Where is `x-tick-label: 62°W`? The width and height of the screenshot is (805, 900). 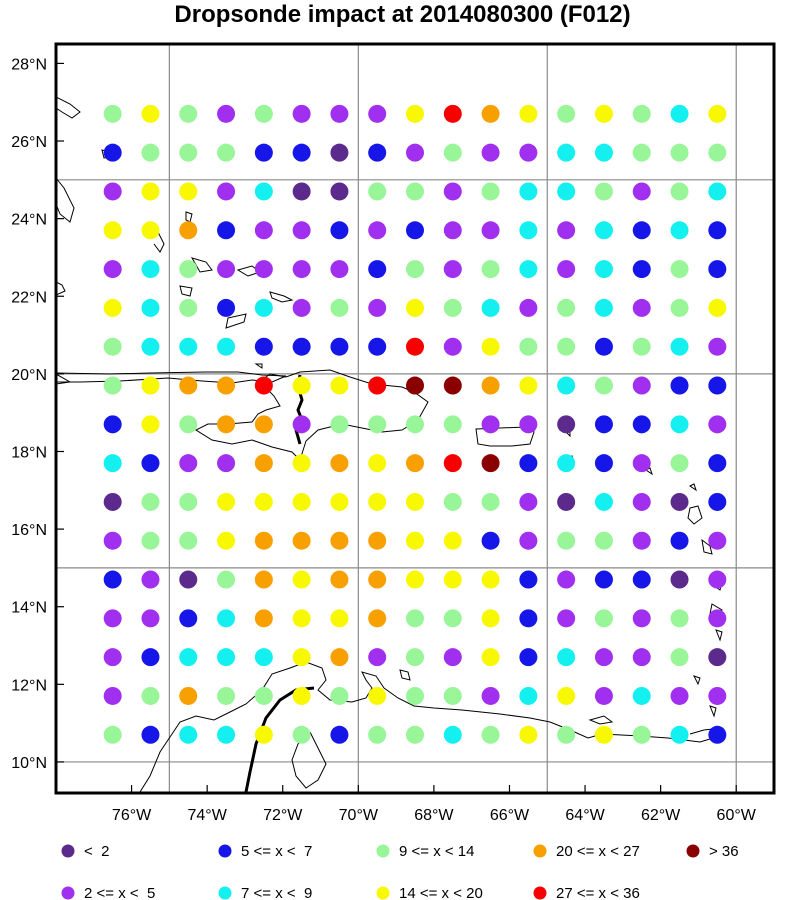 x-tick-label: 62°W is located at coordinates (661, 815).